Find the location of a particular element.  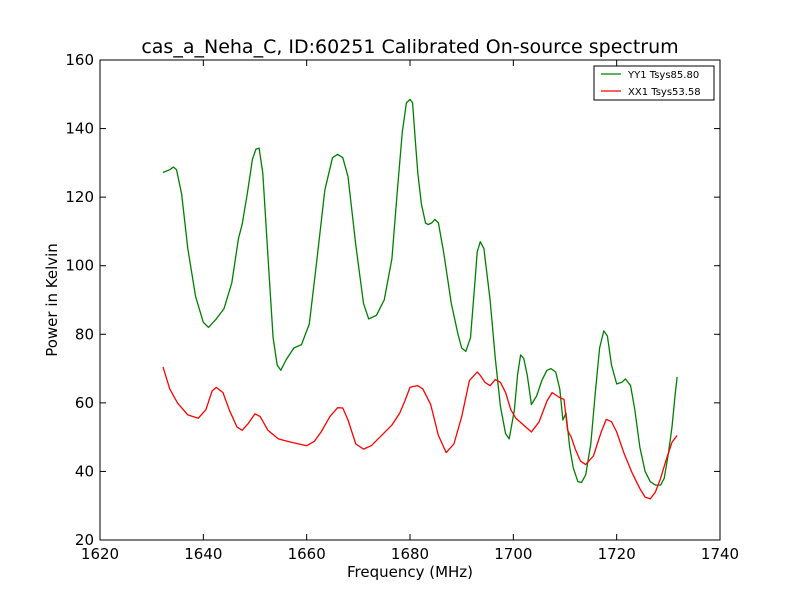

x-tick-label: 1660 is located at coordinates (307, 554).